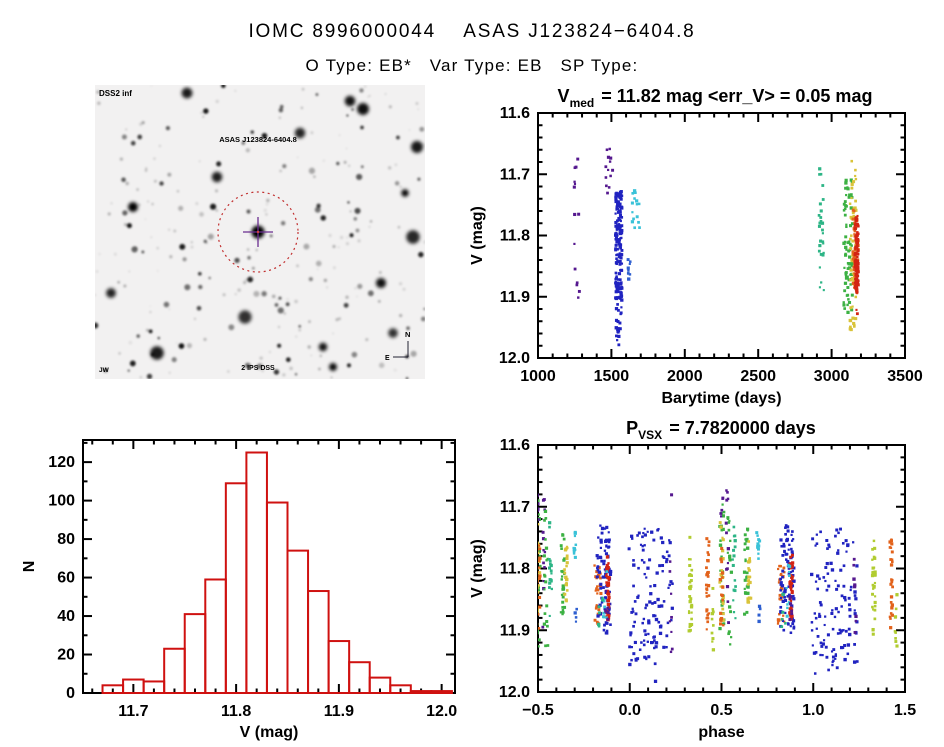 This screenshot has width=944, height=747. Describe the element at coordinates (905, 376) in the screenshot. I see `svg-text: 3500` at that location.